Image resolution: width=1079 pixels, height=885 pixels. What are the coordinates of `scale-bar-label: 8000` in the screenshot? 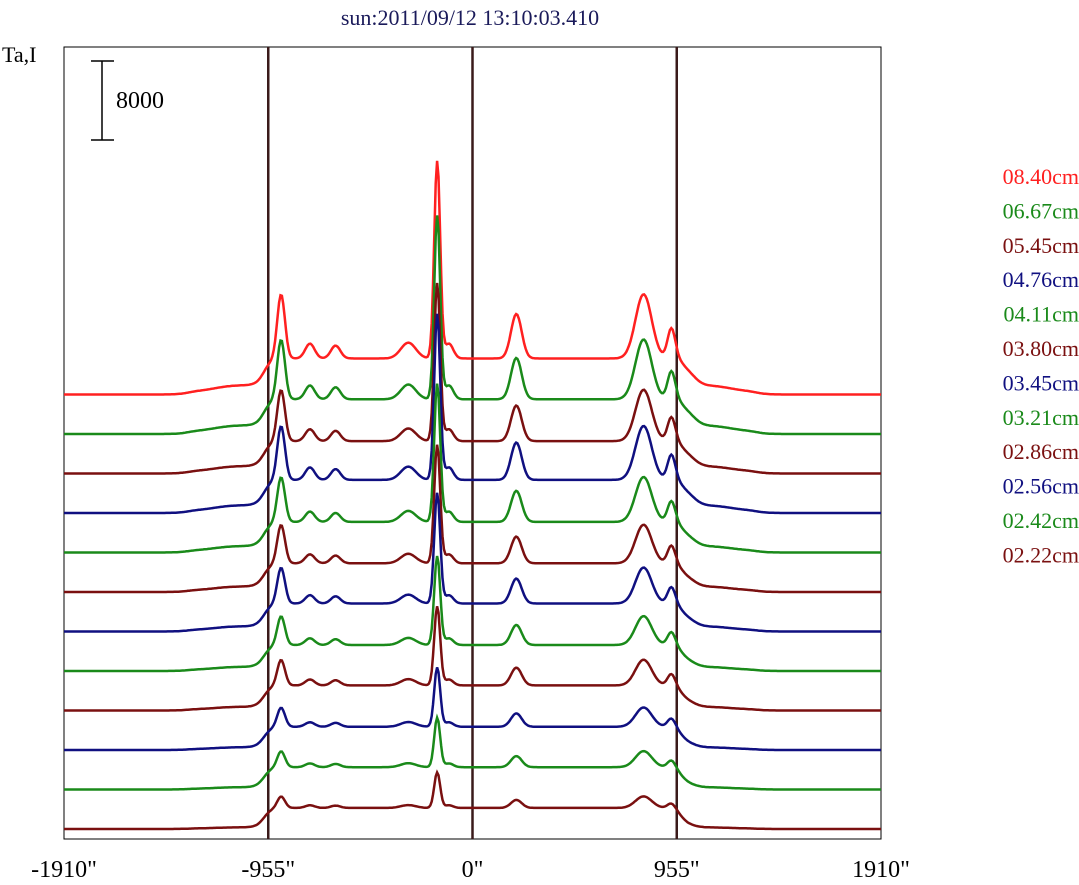 It's located at (140, 101).